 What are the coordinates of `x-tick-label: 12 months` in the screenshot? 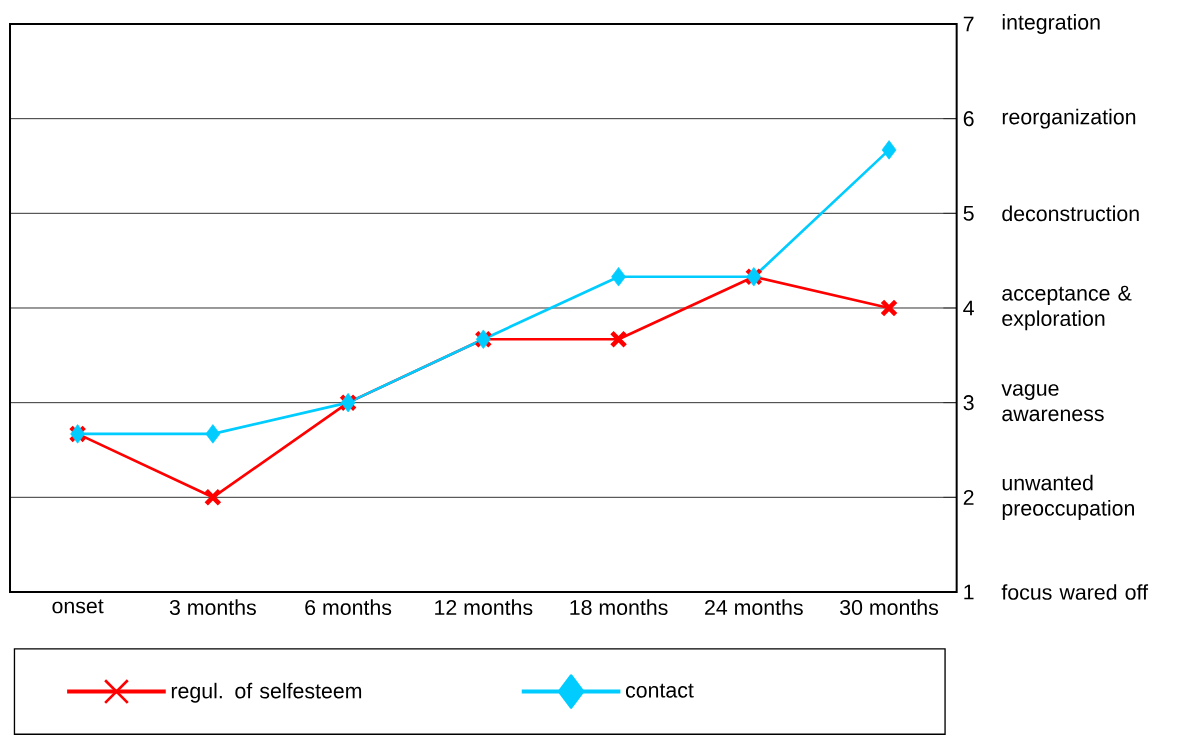 It's located at (484, 607).